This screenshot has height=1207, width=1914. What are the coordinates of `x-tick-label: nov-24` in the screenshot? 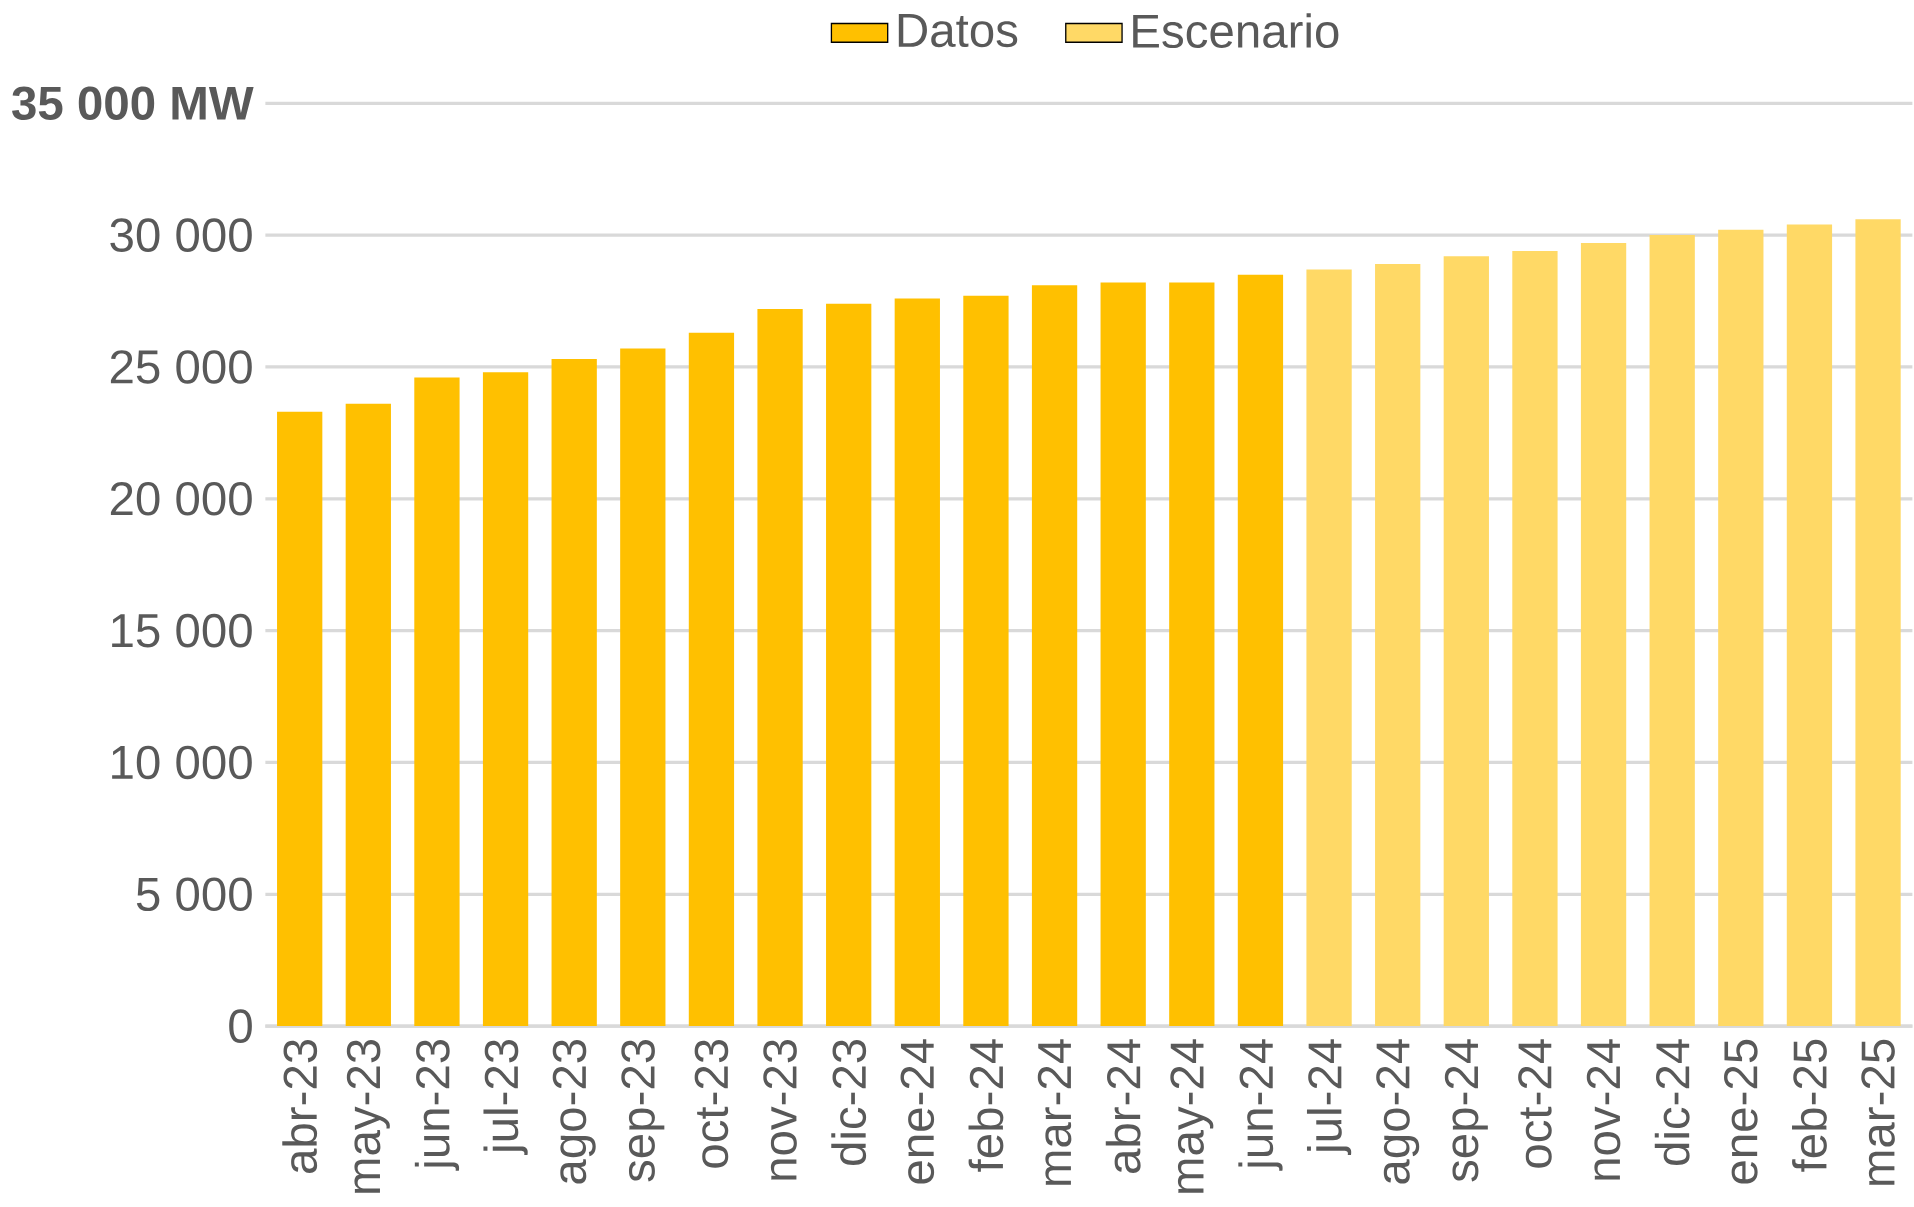 It's located at (1603, 1109).